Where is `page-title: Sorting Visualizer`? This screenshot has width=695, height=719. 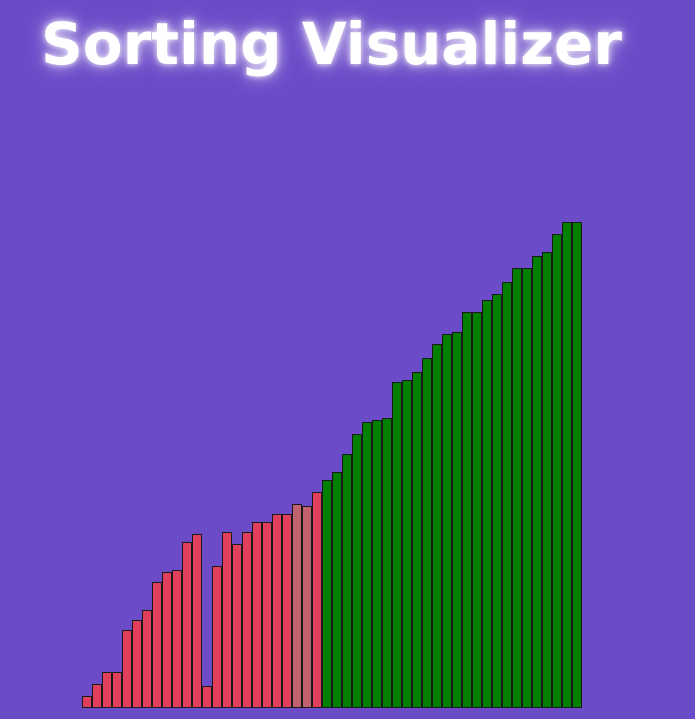
page-title: Sorting Visualizer is located at coordinates (331, 44).